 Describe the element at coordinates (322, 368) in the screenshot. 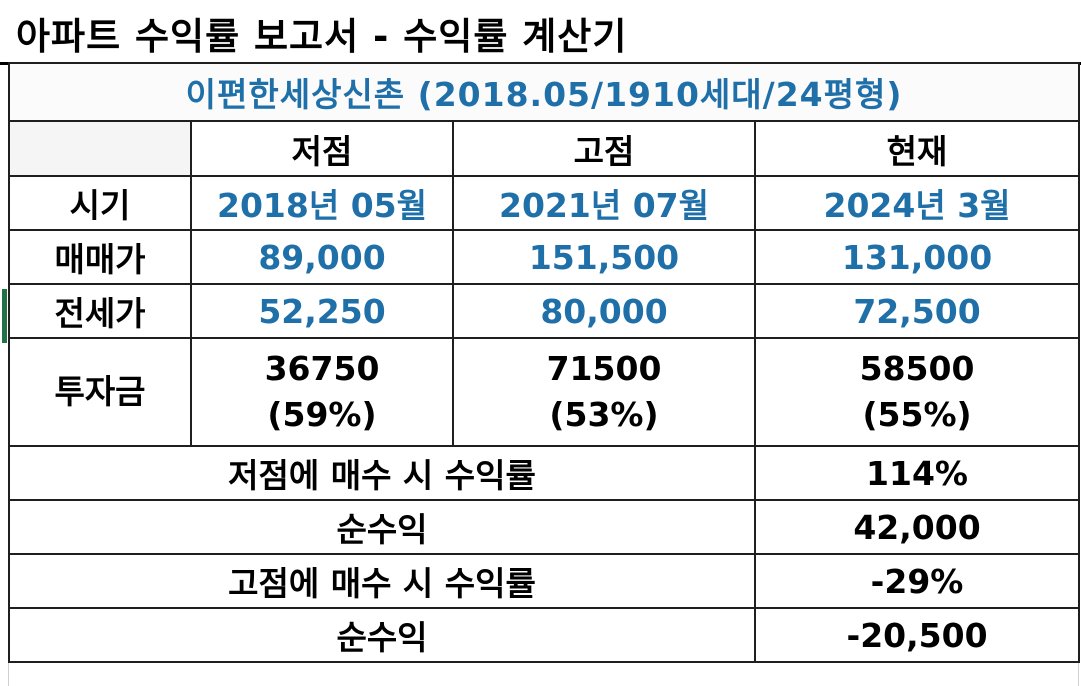

I see `investment-low-amount: 36750` at that location.